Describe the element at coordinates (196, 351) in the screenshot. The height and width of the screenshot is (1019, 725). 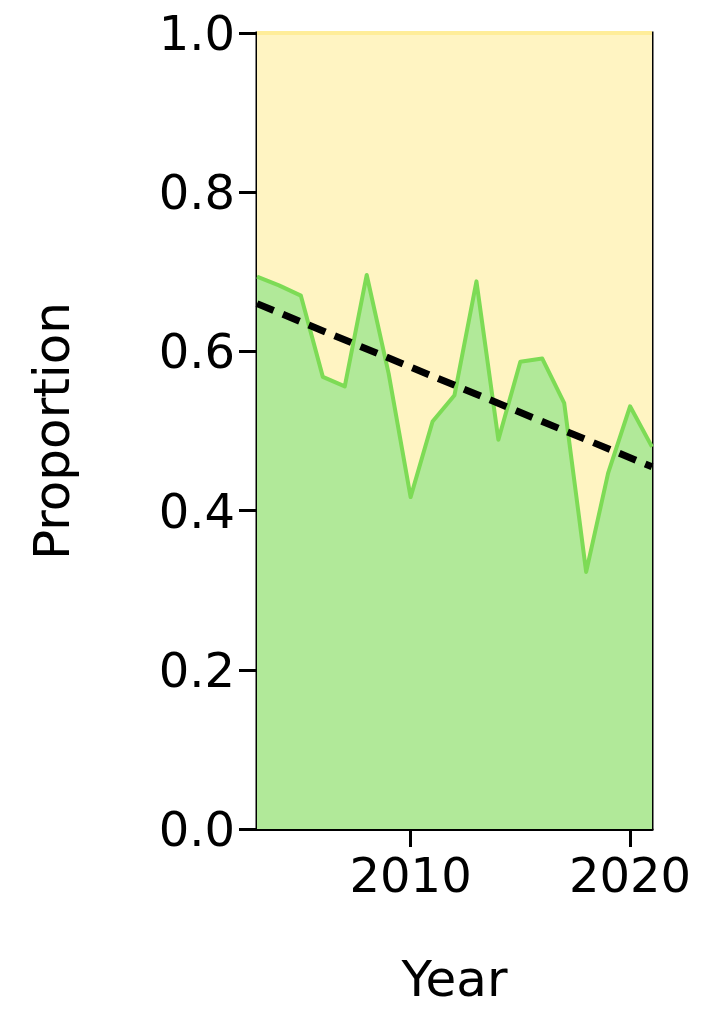
I see `y-tick-label: 0.6` at that location.